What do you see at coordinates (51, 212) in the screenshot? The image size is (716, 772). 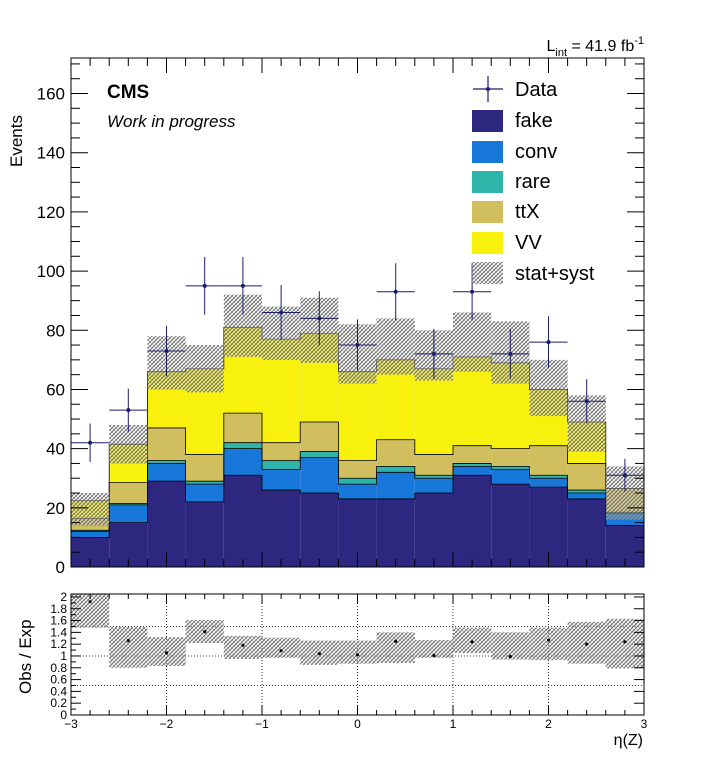 I see `y-tick-label: 120` at bounding box center [51, 212].